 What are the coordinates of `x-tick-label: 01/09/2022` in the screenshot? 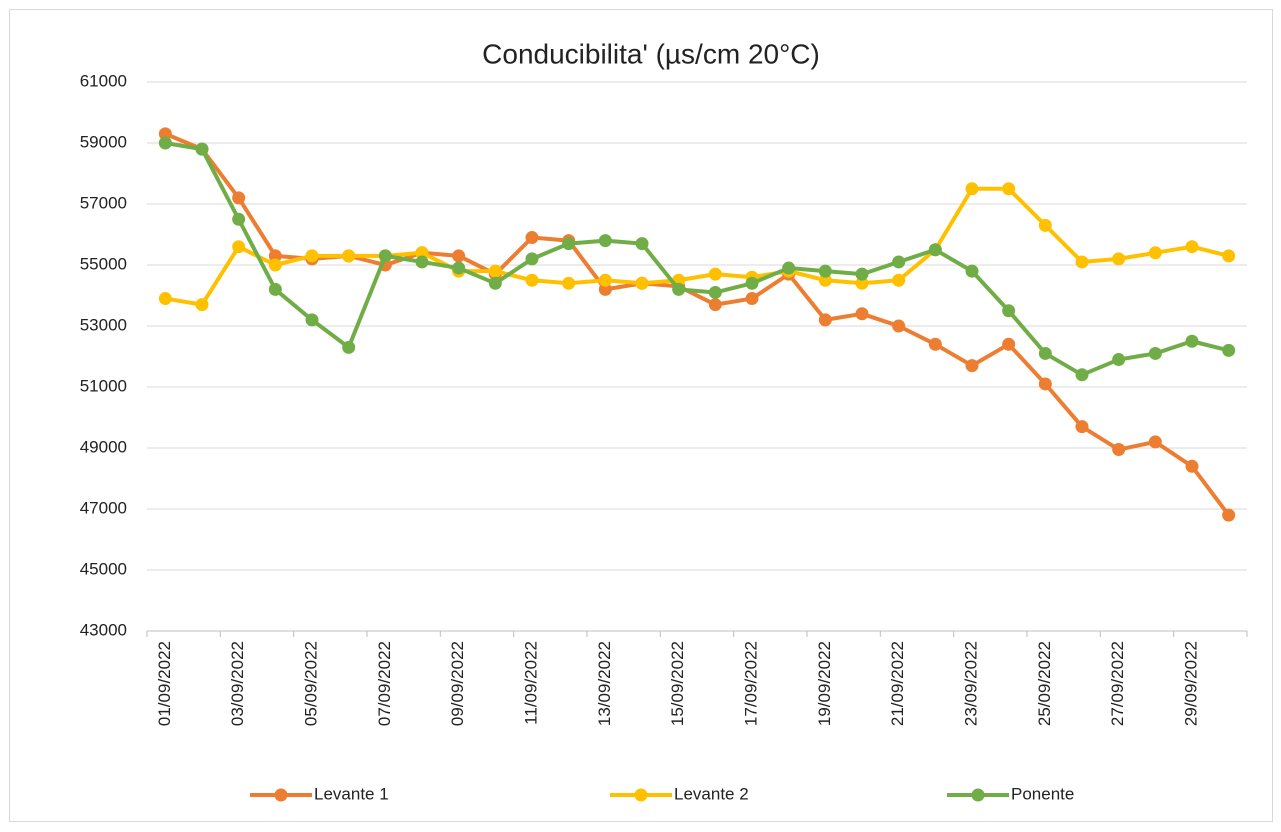 It's located at (164, 683).